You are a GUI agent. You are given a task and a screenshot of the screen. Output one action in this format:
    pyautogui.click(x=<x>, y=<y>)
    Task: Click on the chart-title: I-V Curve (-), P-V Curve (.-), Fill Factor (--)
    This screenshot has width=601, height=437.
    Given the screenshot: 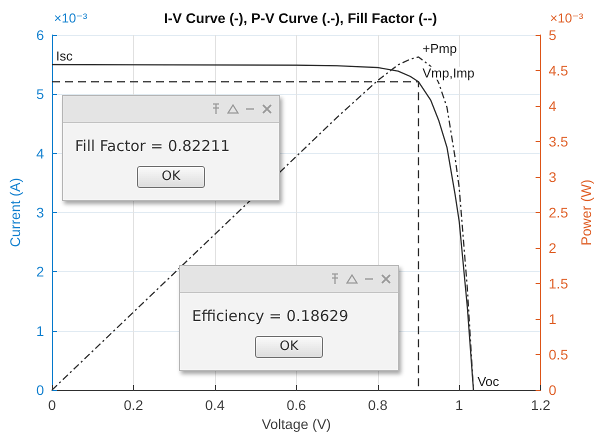 What is the action you would take?
    pyautogui.click(x=301, y=18)
    